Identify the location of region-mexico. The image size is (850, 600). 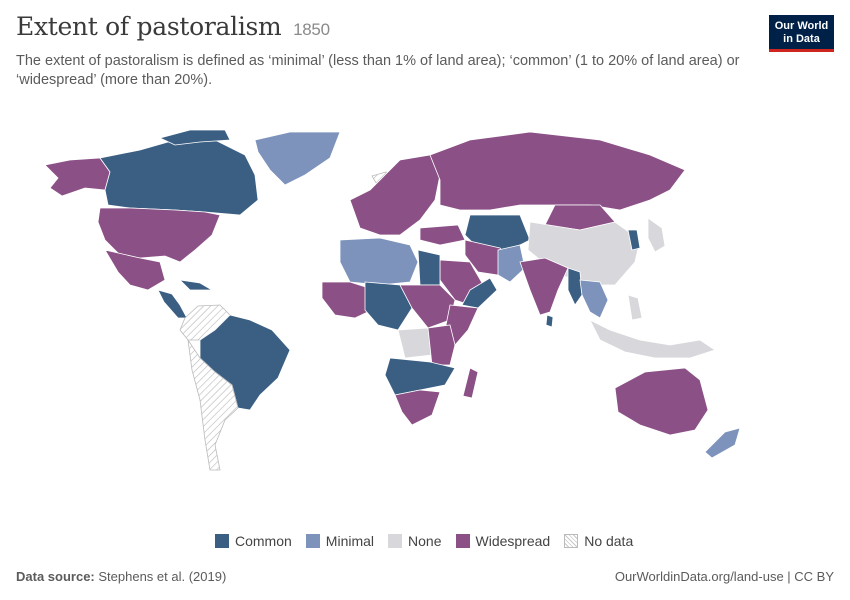
(135, 270).